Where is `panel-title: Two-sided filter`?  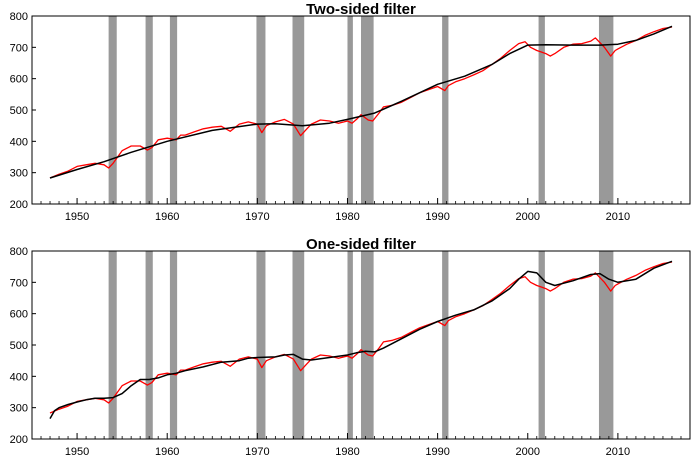
panel-title: Two-sided filter is located at coordinates (361, 9).